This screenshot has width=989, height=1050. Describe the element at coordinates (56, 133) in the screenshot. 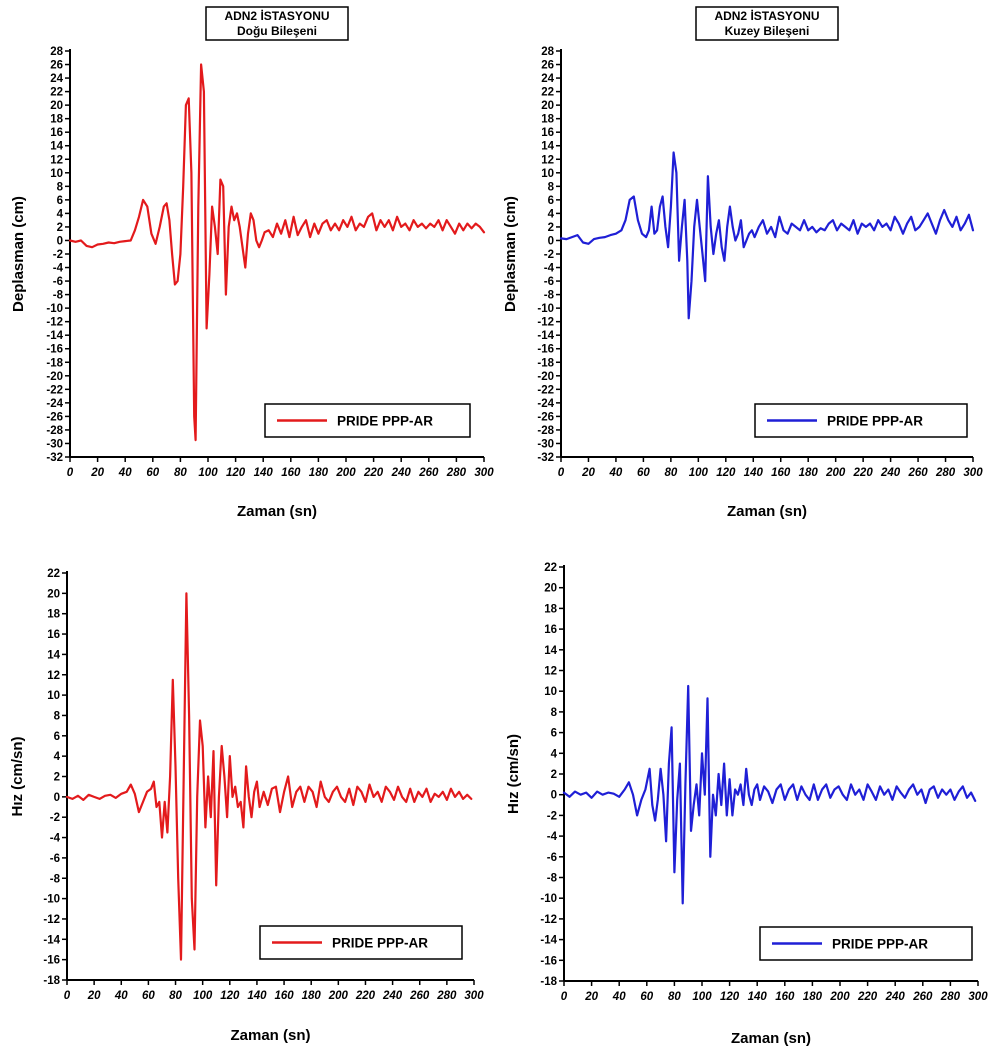

I see `y-tick-label: 16` at that location.